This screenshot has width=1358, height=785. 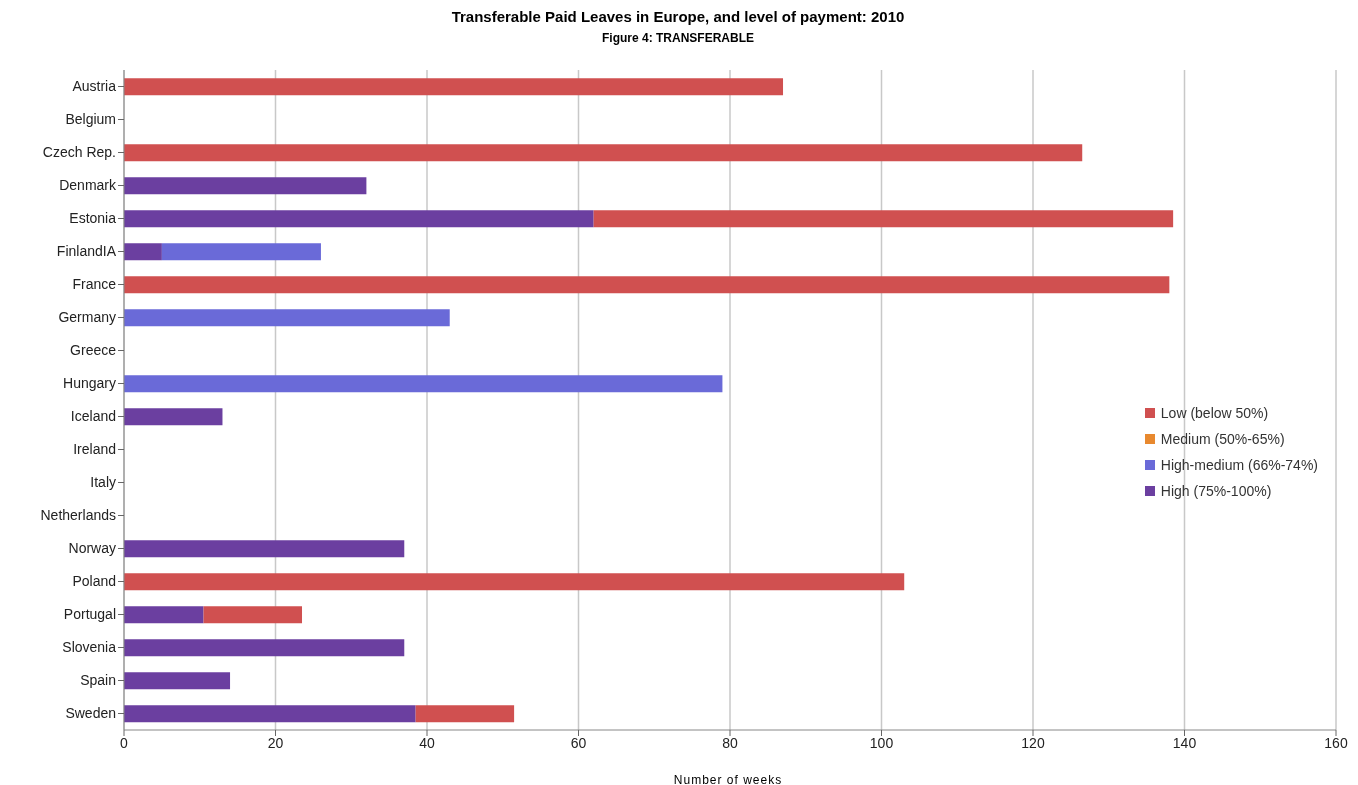 I want to click on y-tick-label: Portugal, so click(x=89, y=614).